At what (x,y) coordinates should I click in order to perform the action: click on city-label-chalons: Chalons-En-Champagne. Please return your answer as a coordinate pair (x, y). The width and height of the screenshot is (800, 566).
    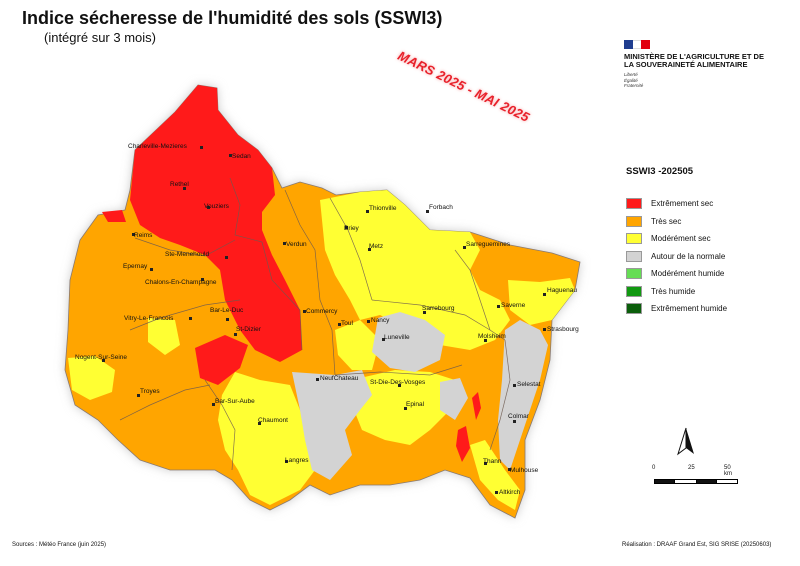
    Looking at the image, I should click on (181, 282).